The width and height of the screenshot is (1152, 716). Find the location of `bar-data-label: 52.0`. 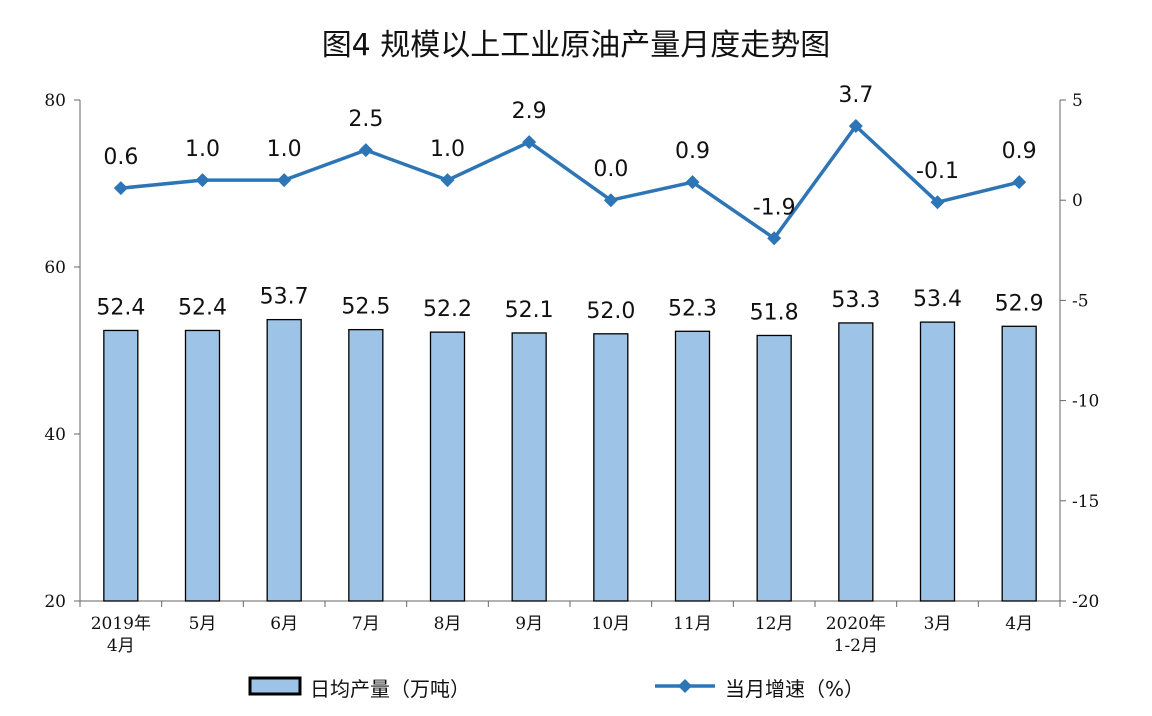

bar-data-label: 52.0 is located at coordinates (610, 311).